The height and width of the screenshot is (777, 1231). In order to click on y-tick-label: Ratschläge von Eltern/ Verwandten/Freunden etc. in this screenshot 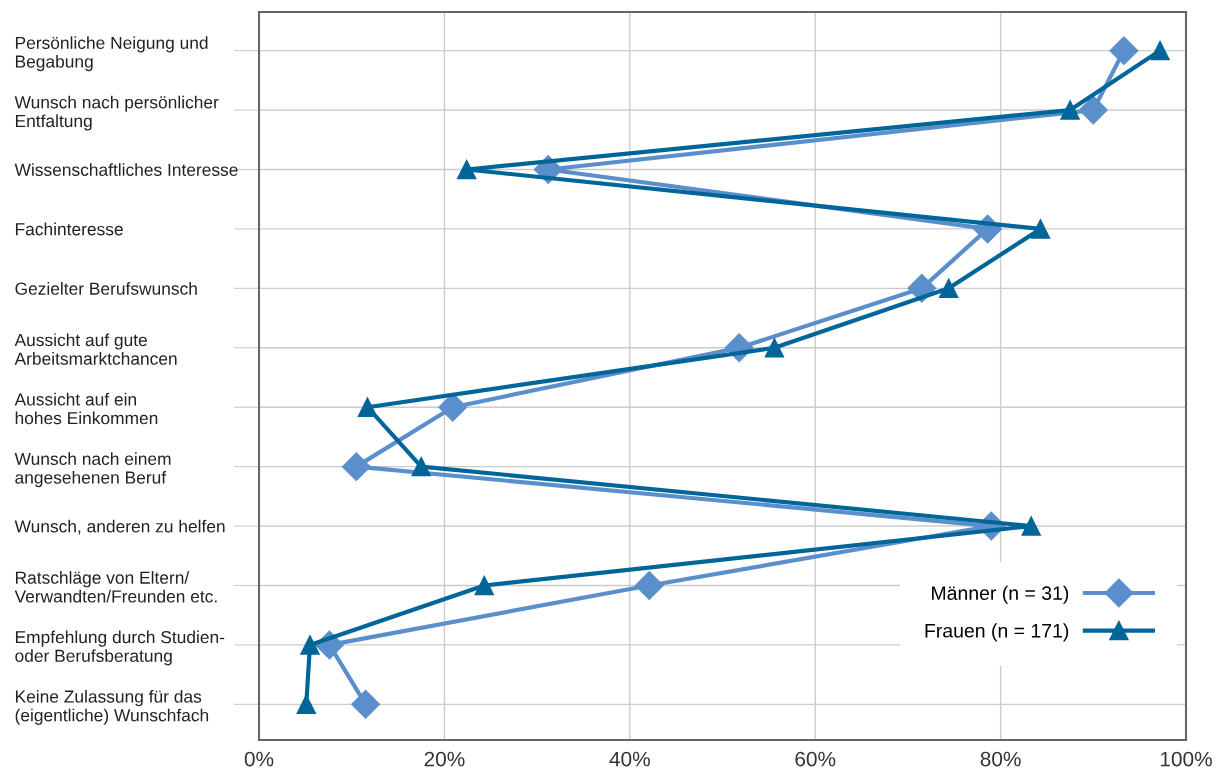, I will do `click(115, 587)`.